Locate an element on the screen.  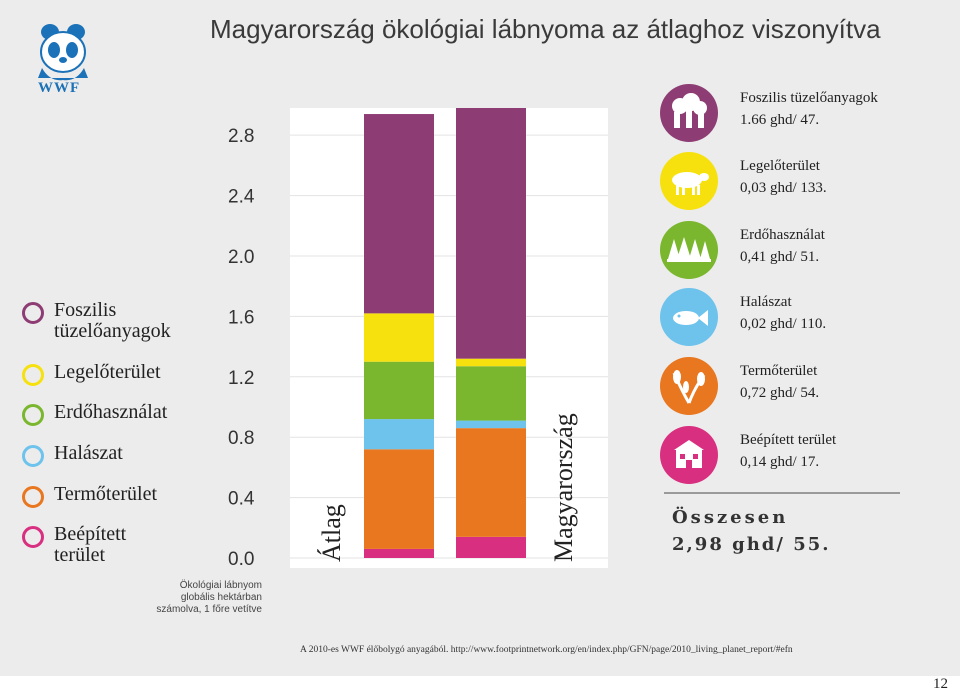
wwf-logo-text: WWF is located at coordinates (59, 88).